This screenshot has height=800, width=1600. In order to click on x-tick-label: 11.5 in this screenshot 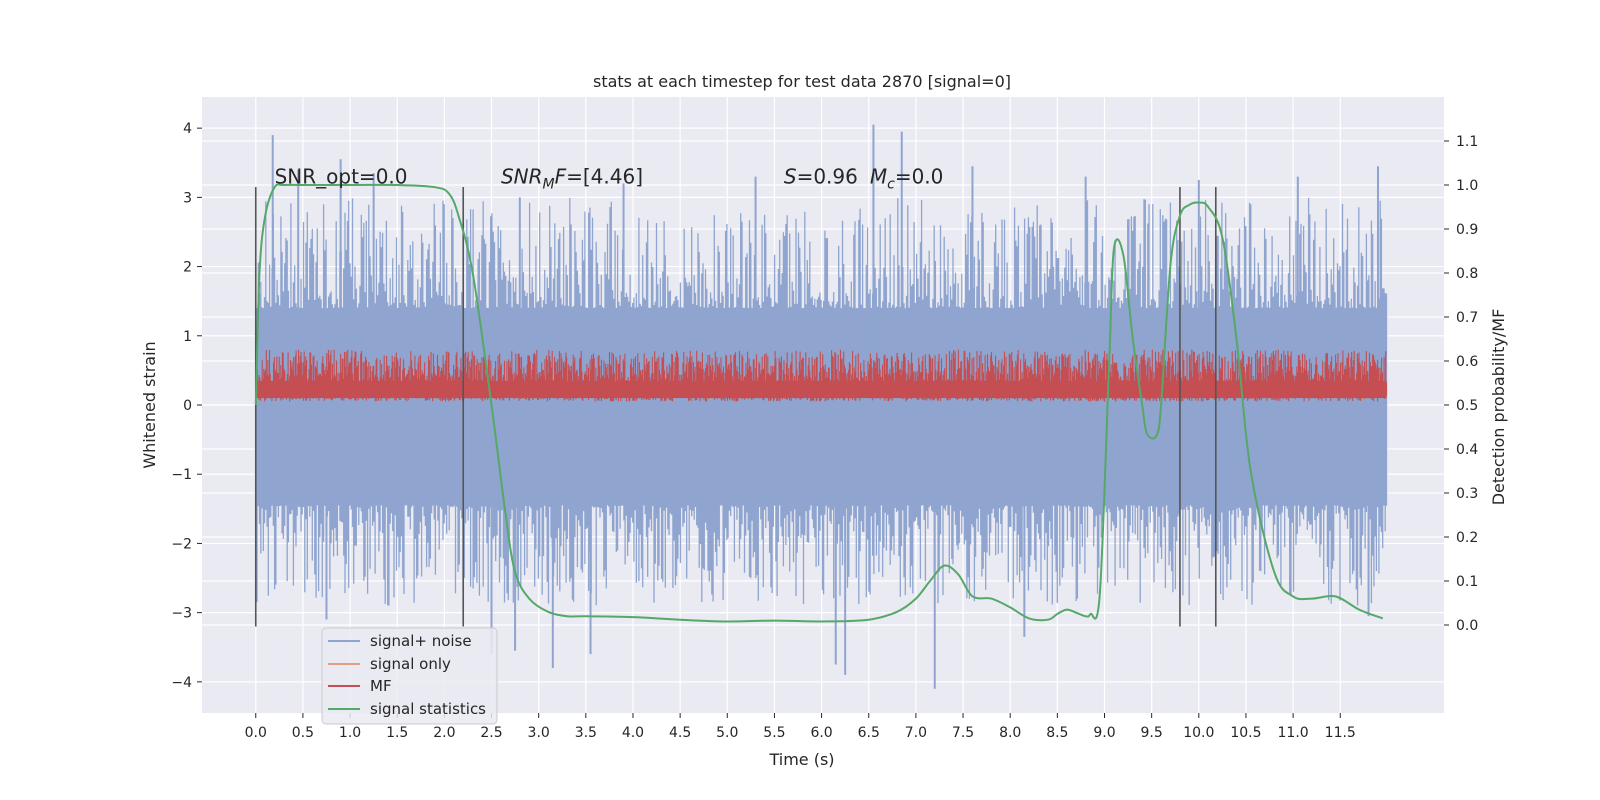, I will do `click(1340, 733)`.